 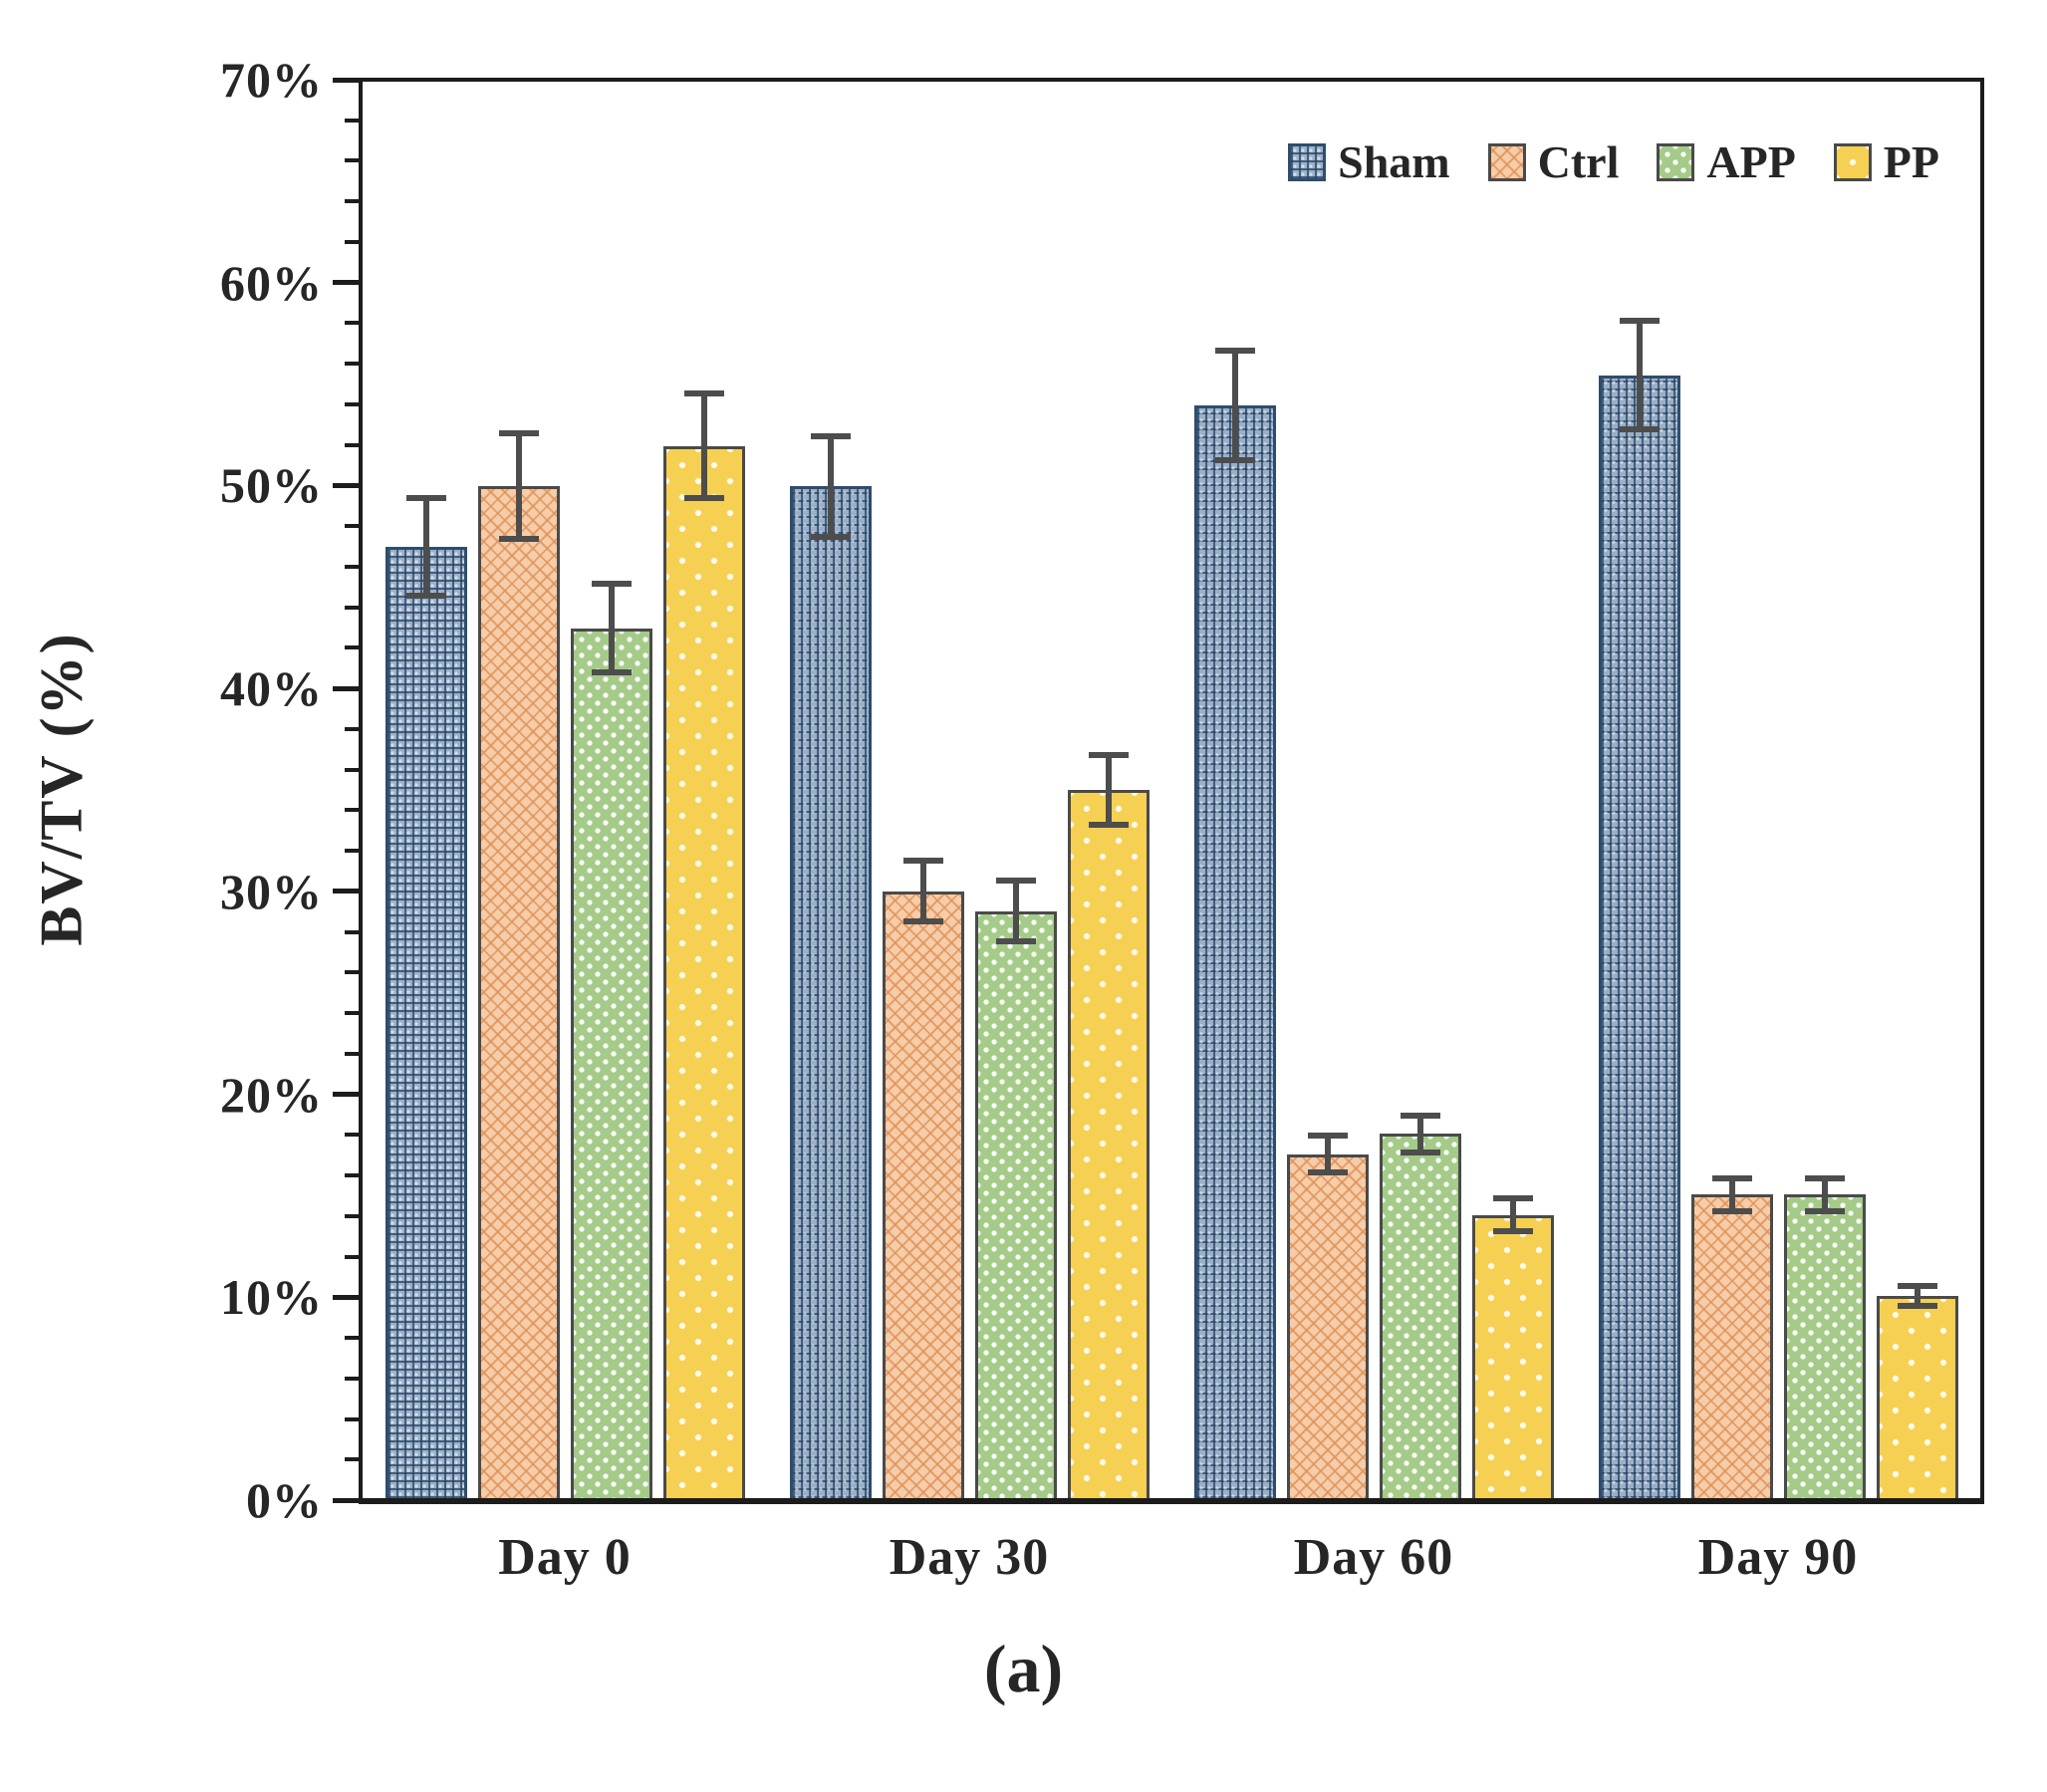 What do you see at coordinates (284, 1500) in the screenshot?
I see `y-tick-label: 0%` at bounding box center [284, 1500].